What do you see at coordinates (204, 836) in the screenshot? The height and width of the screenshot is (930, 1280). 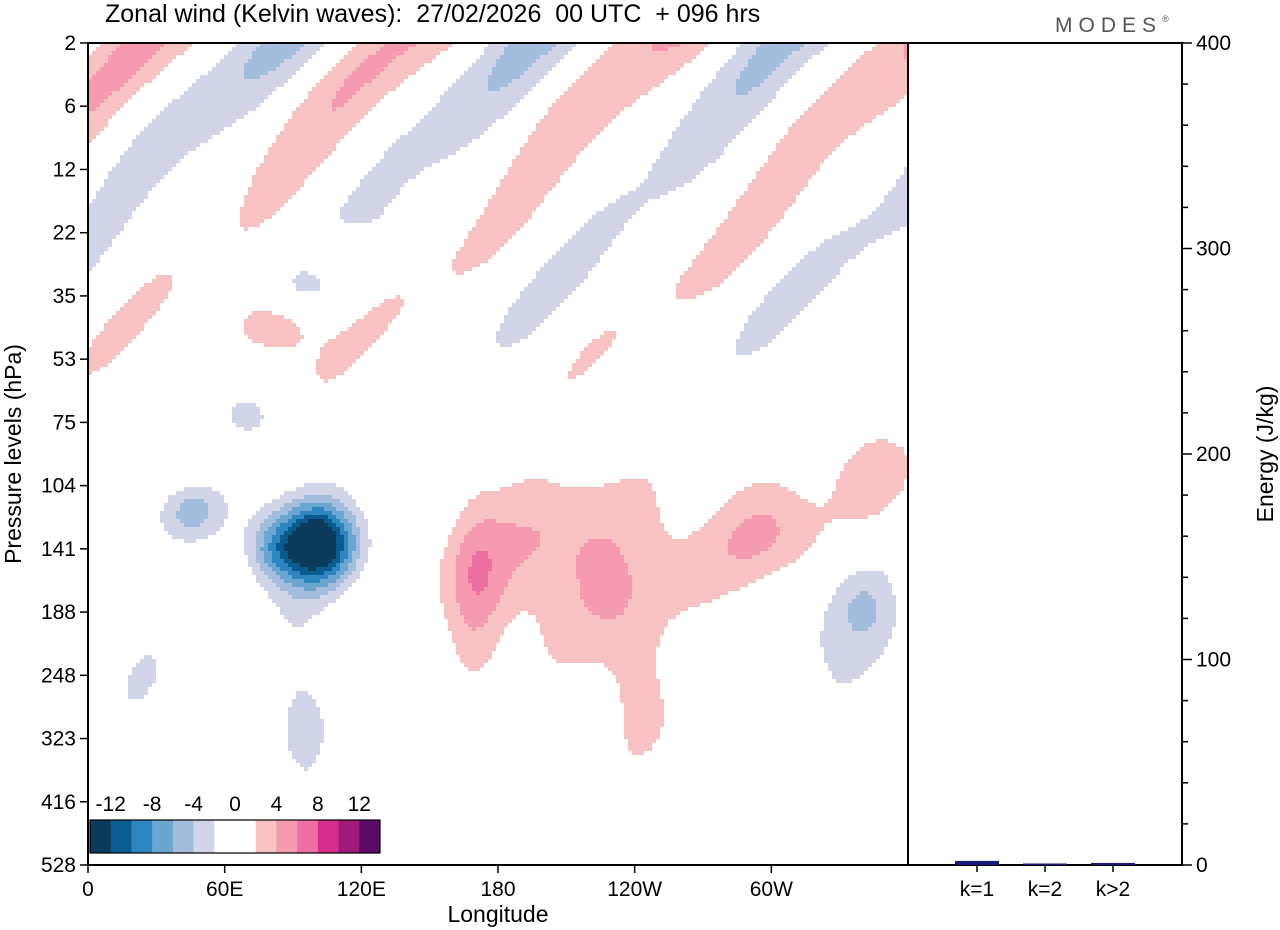 I see `colorbar-swatch` at bounding box center [204, 836].